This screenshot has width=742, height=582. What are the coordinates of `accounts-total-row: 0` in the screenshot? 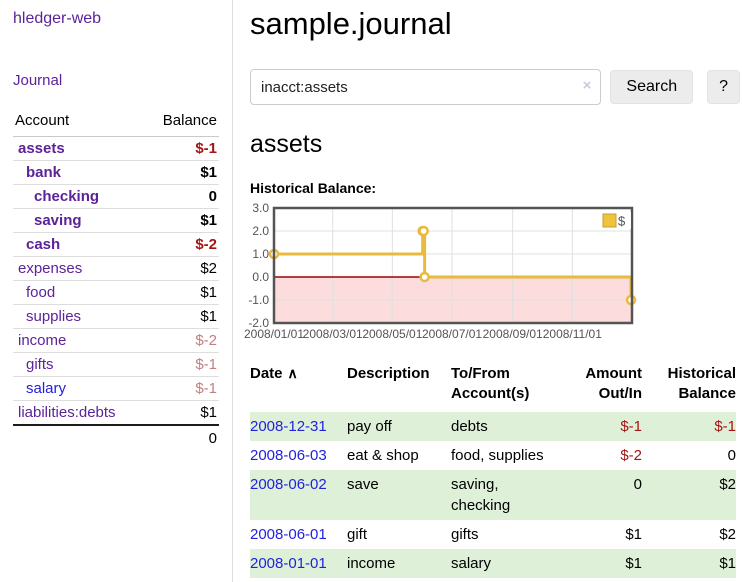 It's located at (116, 437).